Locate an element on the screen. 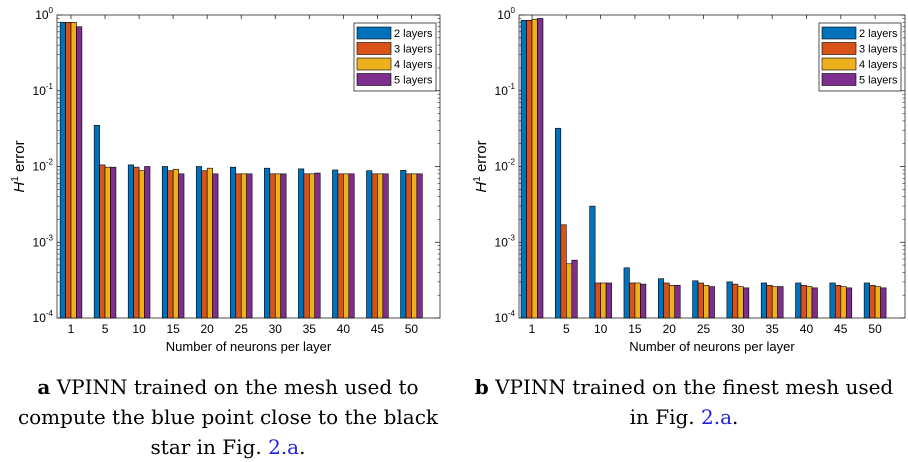 The height and width of the screenshot is (462, 908). caption-a-figure-link: 2.a is located at coordinates (284, 447).